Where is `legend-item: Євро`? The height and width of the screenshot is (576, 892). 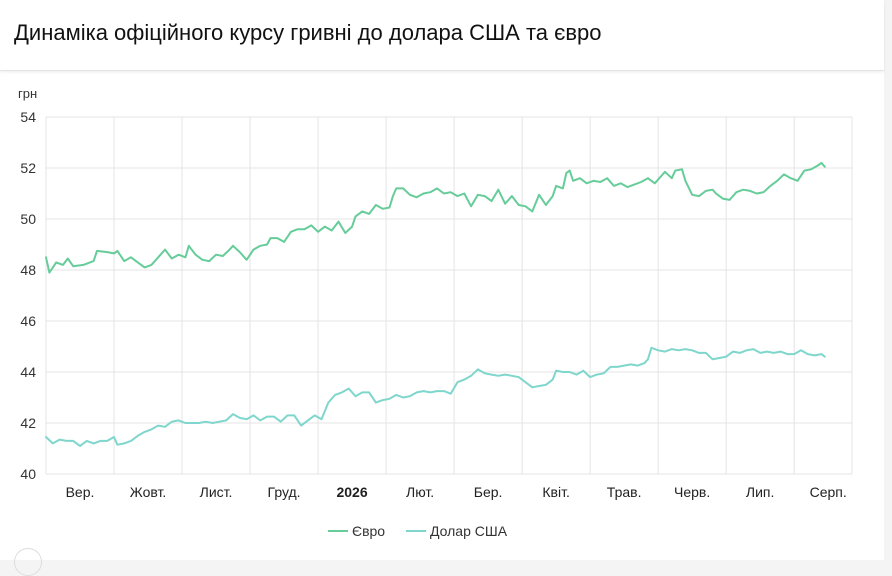
legend-item: Євро is located at coordinates (356, 531).